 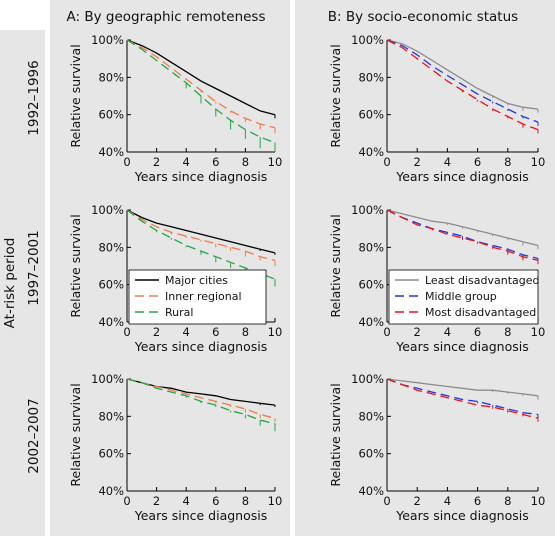 What do you see at coordinates (196, 280) in the screenshot?
I see `legend-label: Major cities` at bounding box center [196, 280].